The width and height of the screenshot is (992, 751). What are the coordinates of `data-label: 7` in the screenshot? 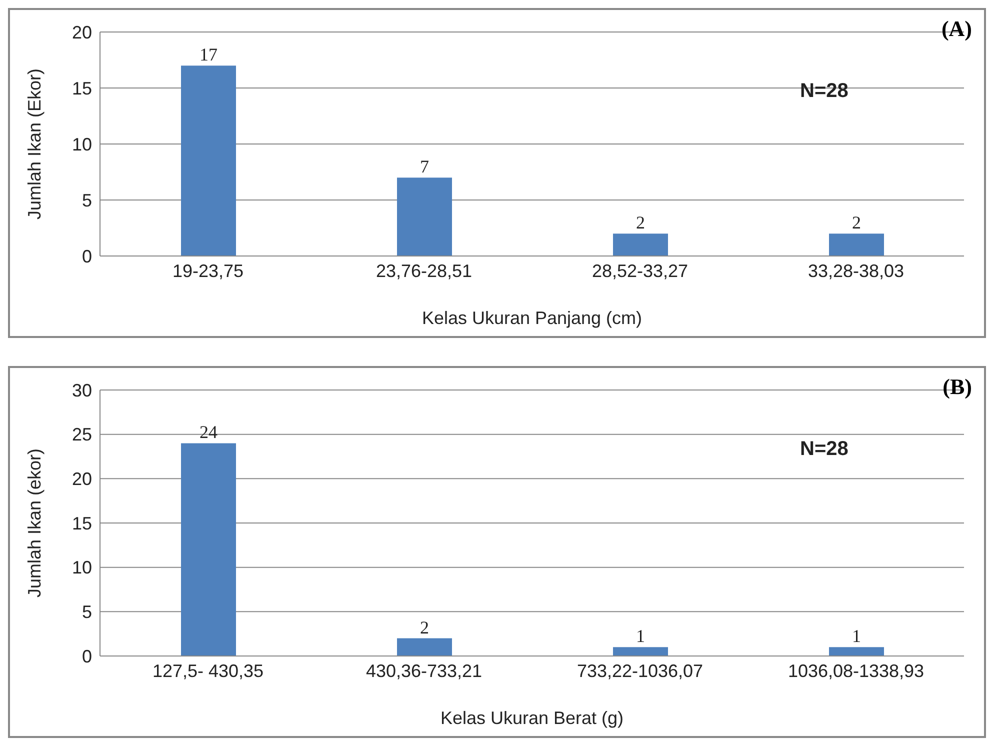 It's located at (424, 166).